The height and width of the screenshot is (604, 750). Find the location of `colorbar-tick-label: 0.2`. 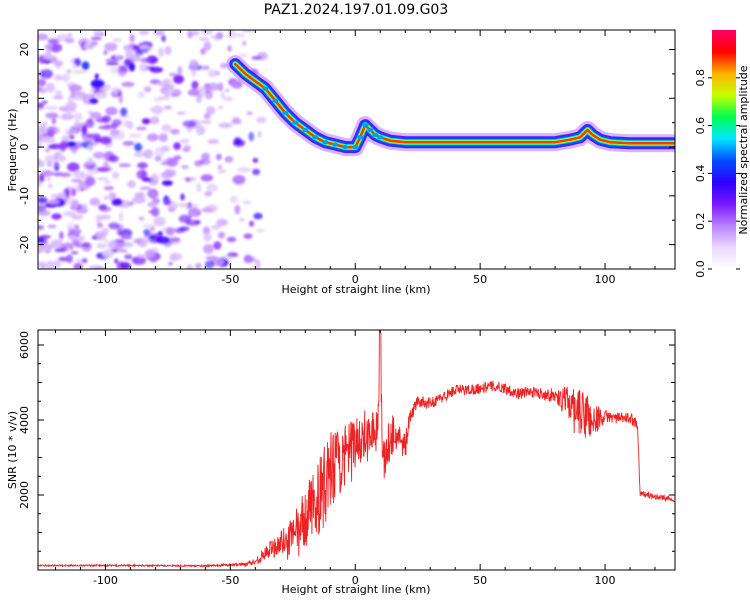

colorbar-tick-label: 0.2 is located at coordinates (700, 221).